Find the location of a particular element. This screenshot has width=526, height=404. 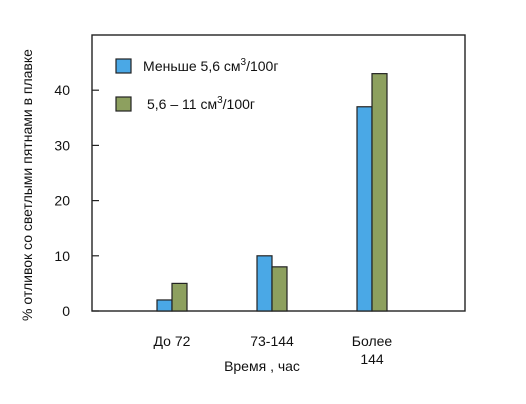

x-tick-label: До 72 is located at coordinates (172, 341).